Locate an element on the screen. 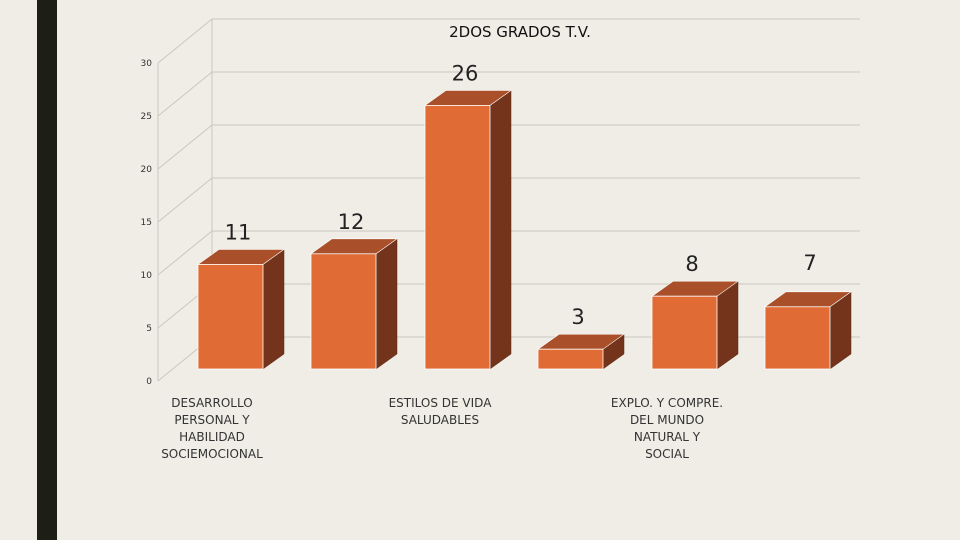 The width and height of the screenshot is (960, 540). category-label-line: SALUDABLES is located at coordinates (440, 420).